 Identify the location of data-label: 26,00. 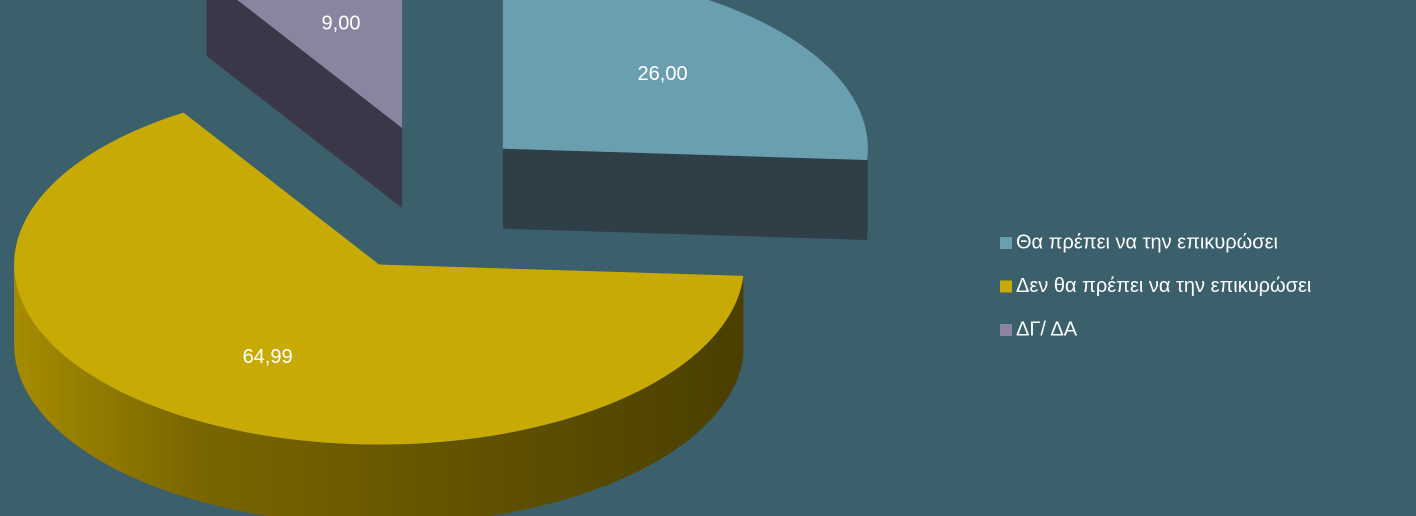
(663, 74).